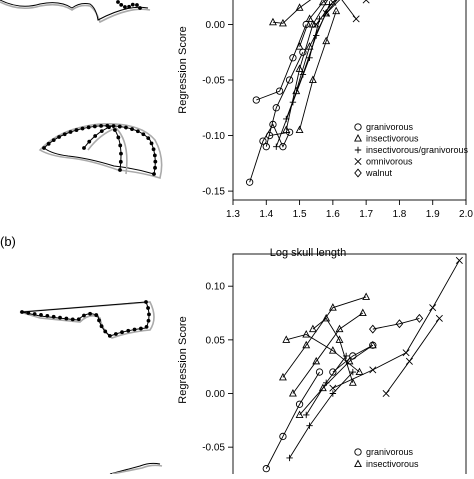  What do you see at coordinates (87, 320) in the screenshot?
I see `skull-outline-mid-b` at bounding box center [87, 320].